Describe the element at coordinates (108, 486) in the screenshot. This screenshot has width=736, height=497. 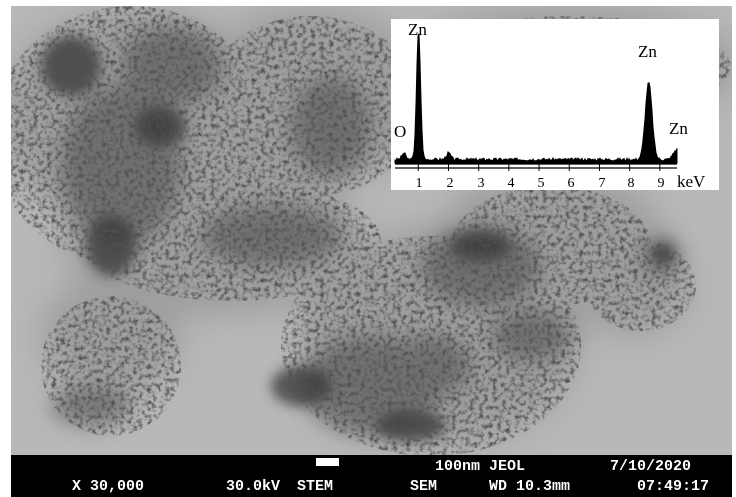
I see `magnification-label: X 30,000` at that location.